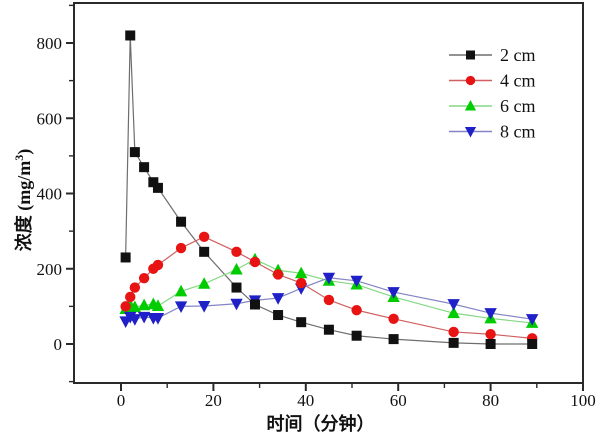 Image resolution: width=600 pixels, height=443 pixels. What do you see at coordinates (329, 291) in the screenshot?
I see `series-line-6cm` at bounding box center [329, 291].